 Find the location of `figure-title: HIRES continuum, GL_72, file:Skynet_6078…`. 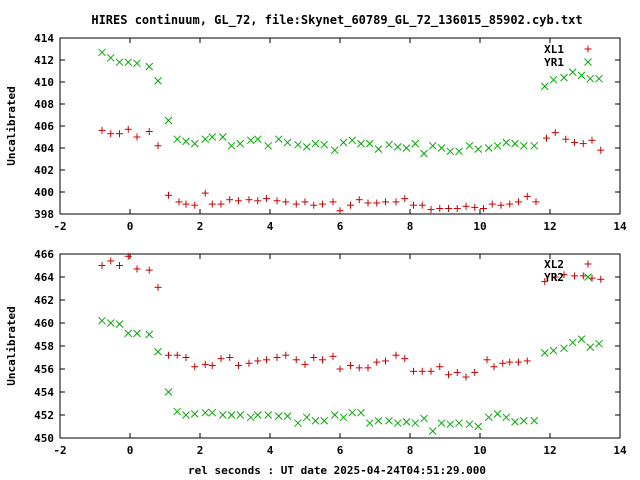

figure-title: HIRES continuum, GL_72, file:Skynet_6078… is located at coordinates (336, 20).